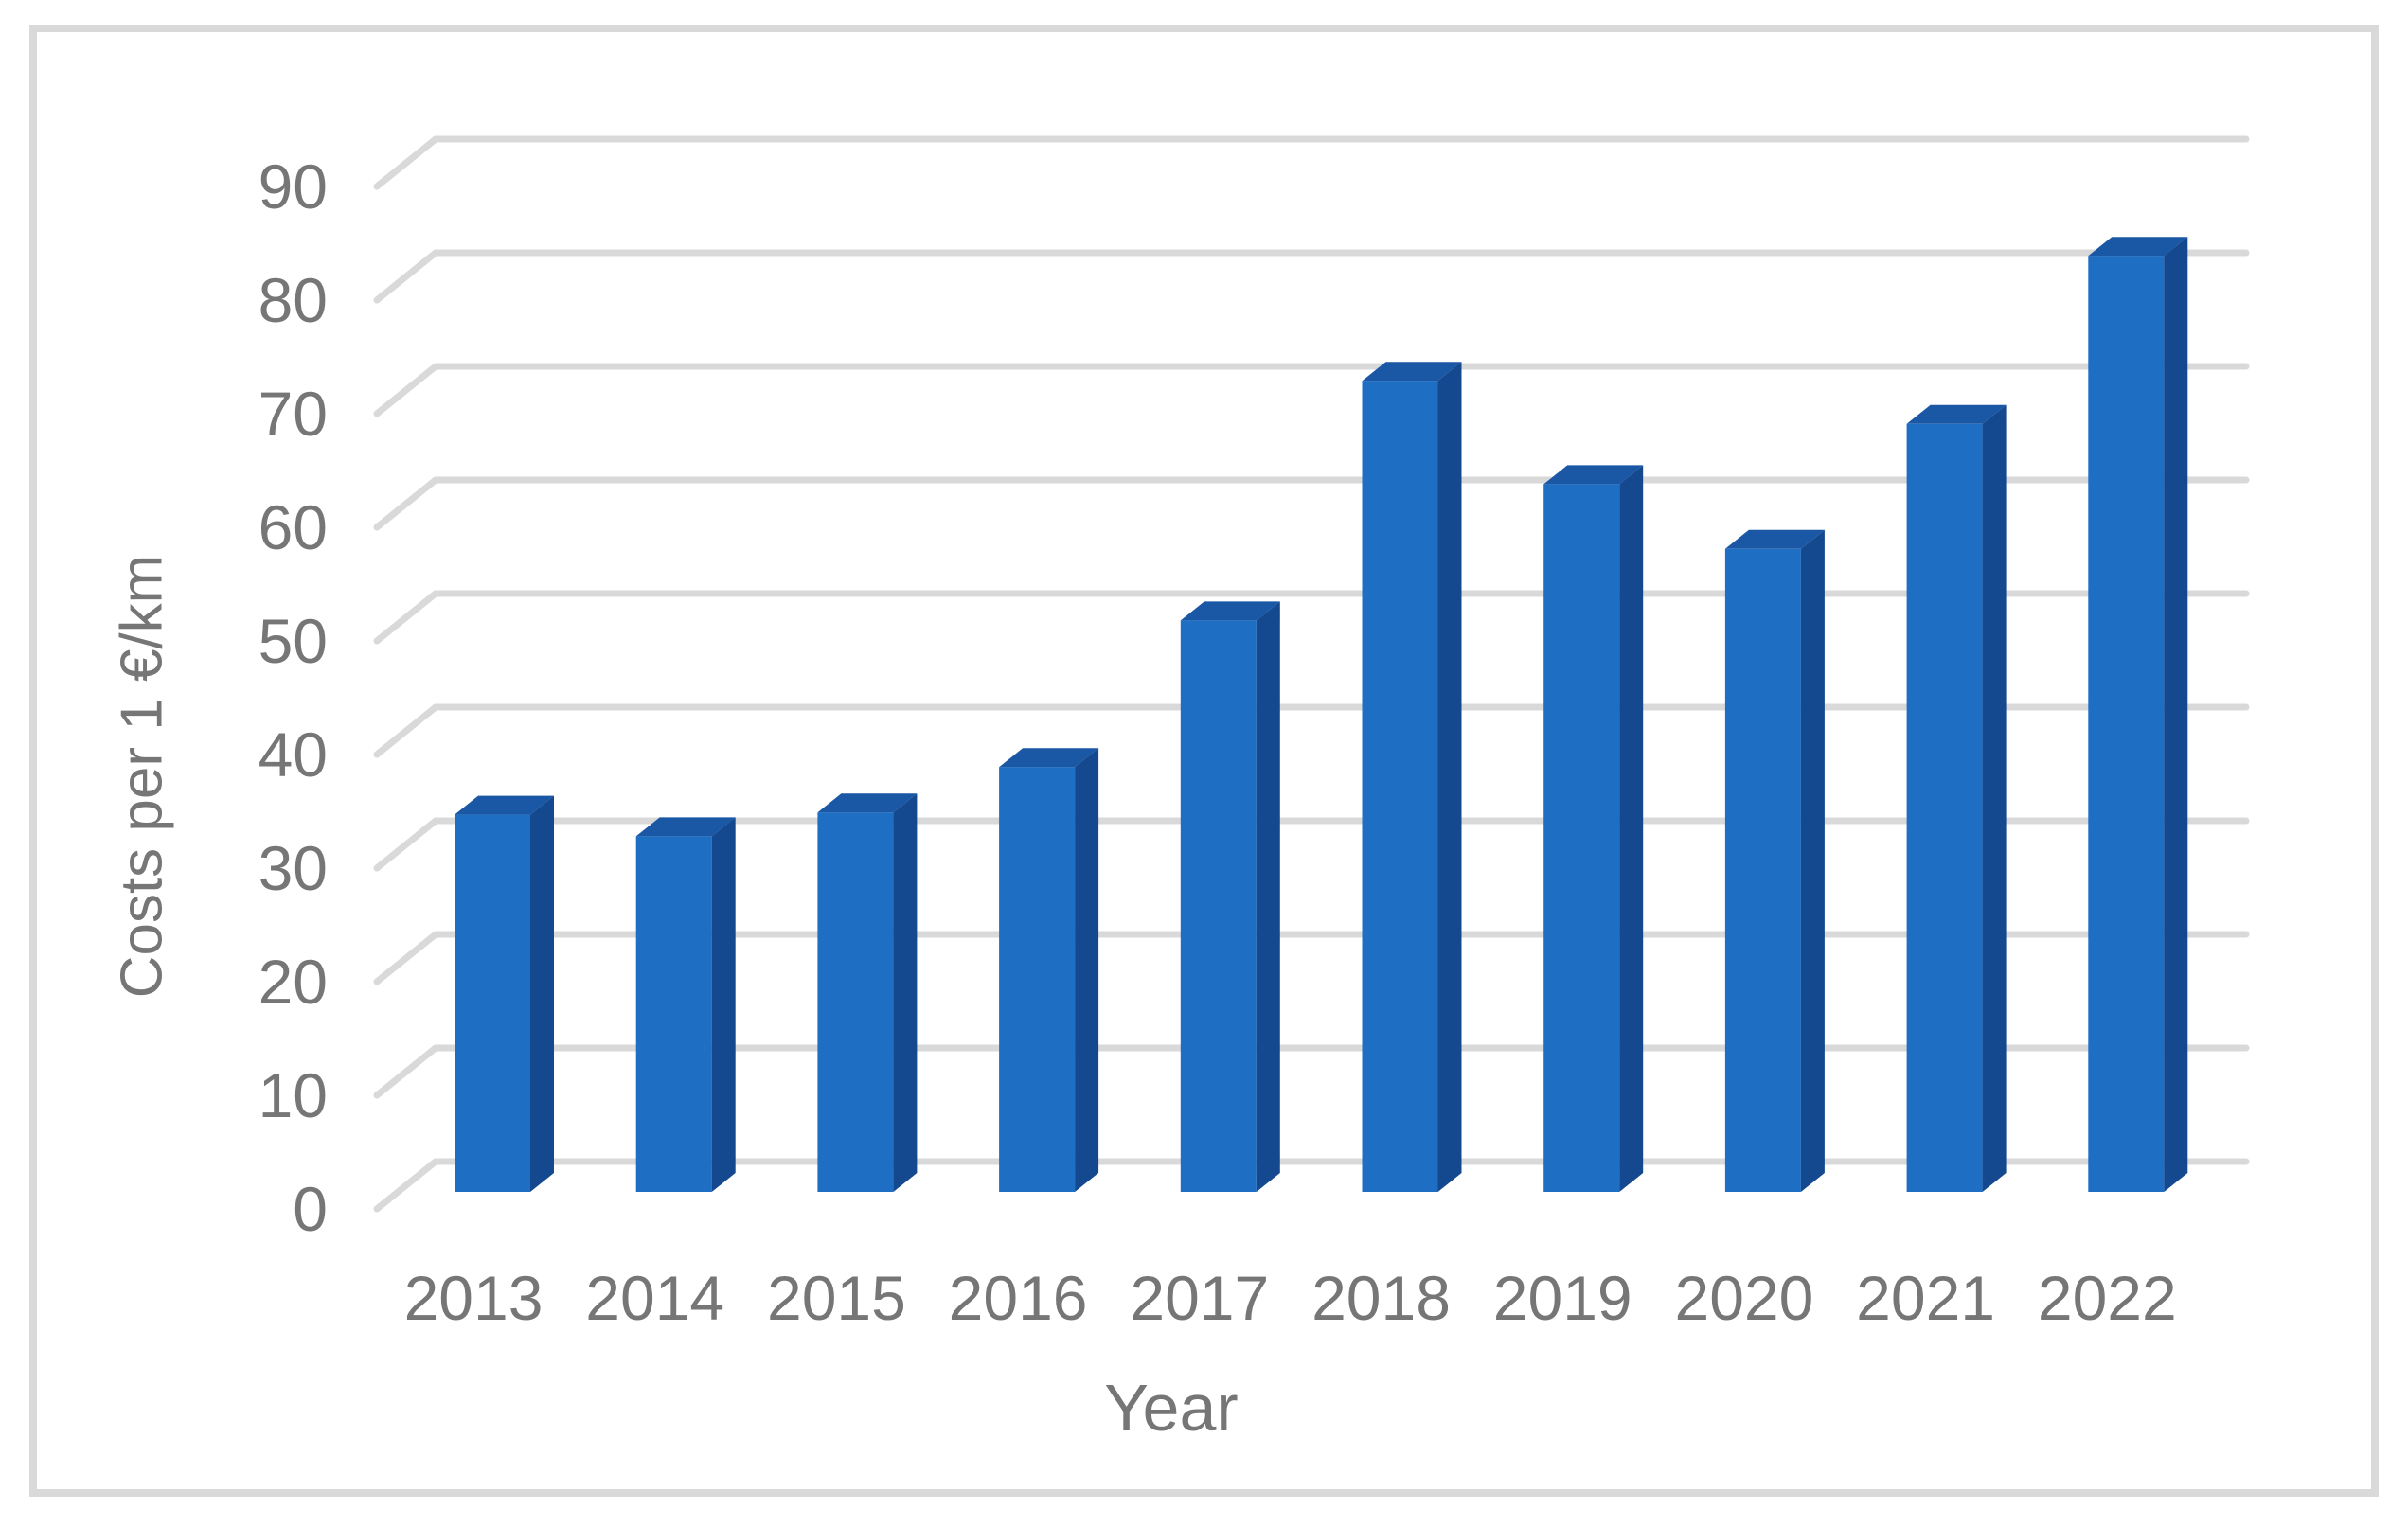 The height and width of the screenshot is (1527, 2408). Describe the element at coordinates (2126, 724) in the screenshot. I see `bar-front-2022` at that location.